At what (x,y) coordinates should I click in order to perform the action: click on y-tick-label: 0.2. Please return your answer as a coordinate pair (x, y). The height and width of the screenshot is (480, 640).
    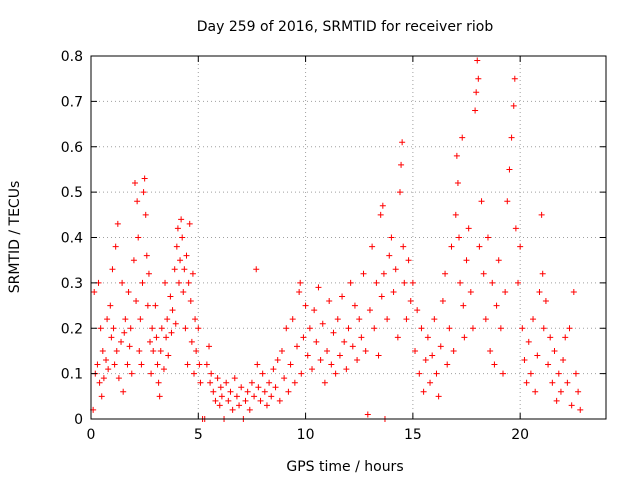
    Looking at the image, I should click on (72, 329).